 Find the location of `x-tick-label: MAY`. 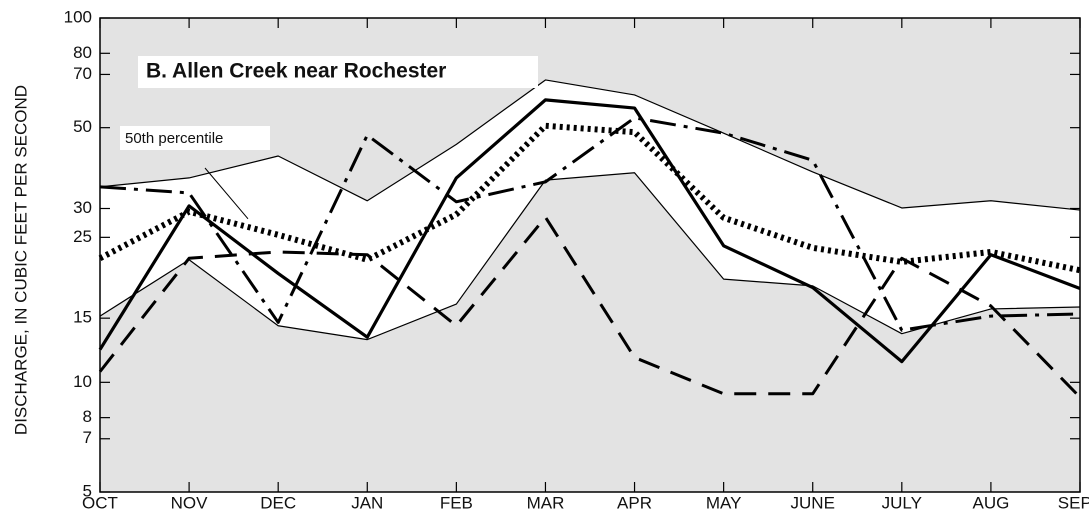

x-tick-label: MAY is located at coordinates (724, 502).